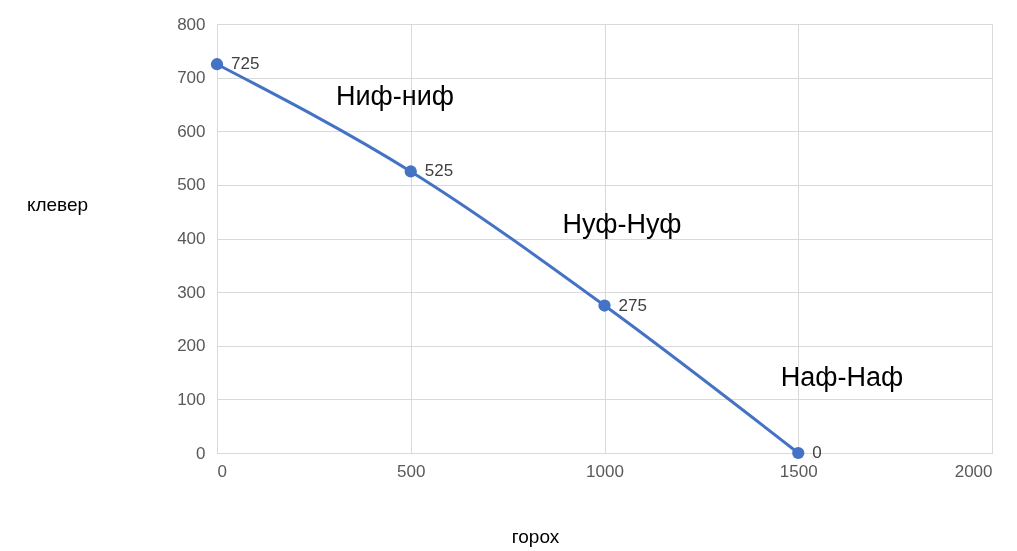 The height and width of the screenshot is (551, 1017). I want to click on x-tick-label: 2000, so click(973, 471).